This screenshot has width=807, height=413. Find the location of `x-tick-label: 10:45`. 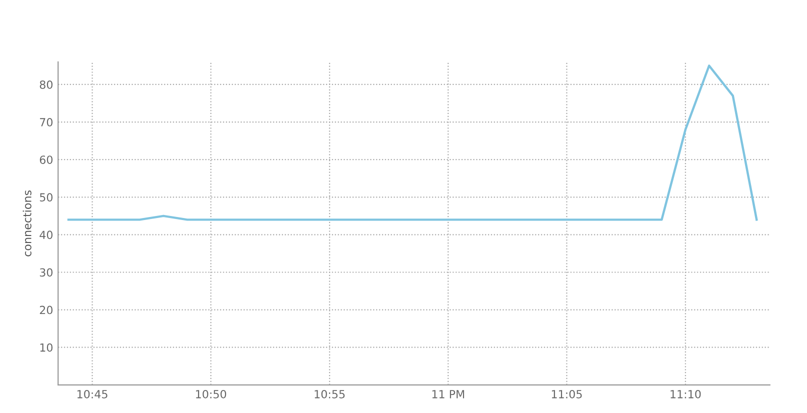

x-tick-label: 10:45 is located at coordinates (92, 394).